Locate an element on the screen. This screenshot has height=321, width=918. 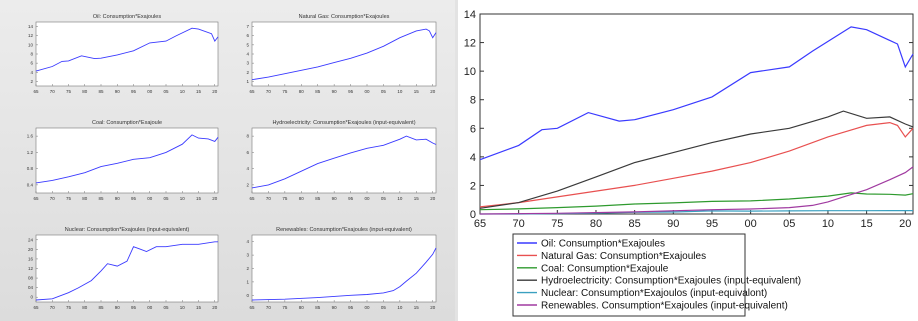
legend-box is located at coordinates (629, 275).